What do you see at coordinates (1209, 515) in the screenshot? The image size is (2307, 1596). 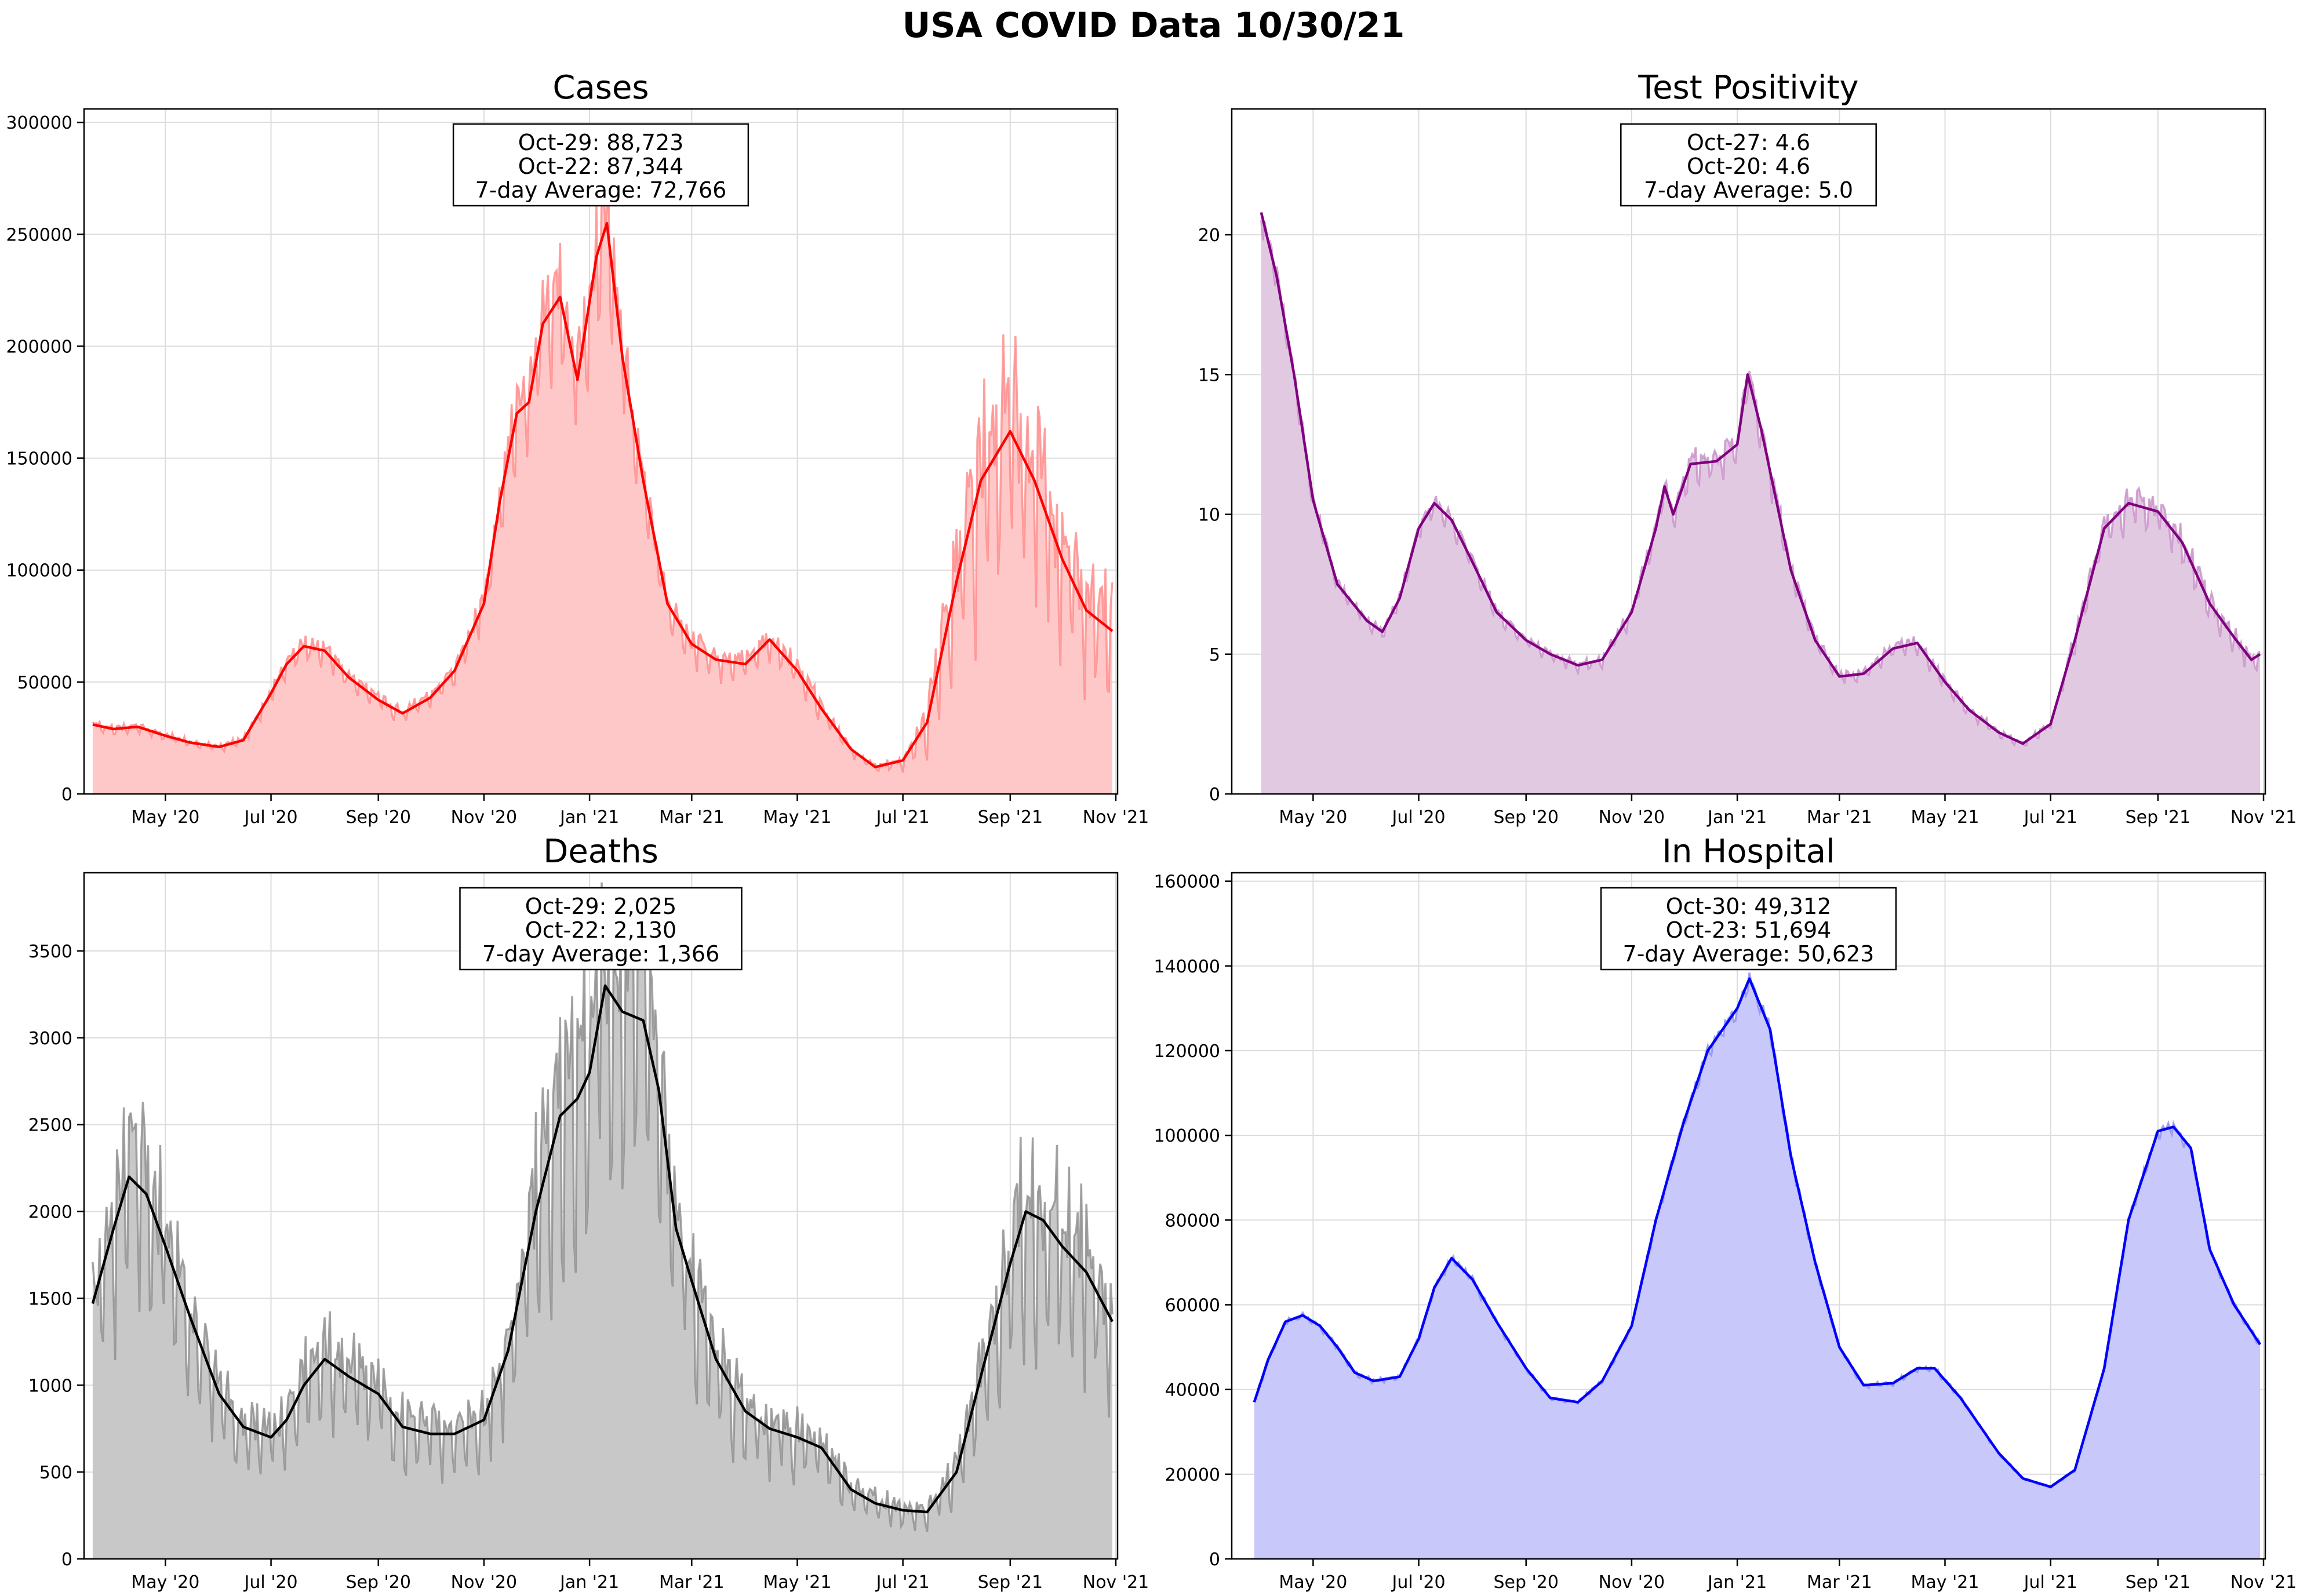 I see `y-tick-label: 10` at bounding box center [1209, 515].